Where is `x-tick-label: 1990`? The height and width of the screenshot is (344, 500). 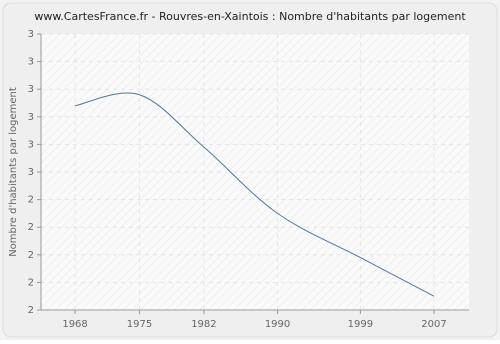 x-tick-label: 1990 is located at coordinates (277, 324).